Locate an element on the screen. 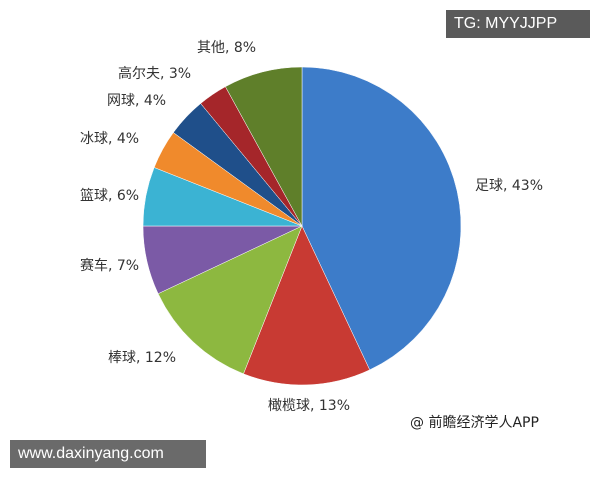 Image resolution: width=600 pixels, height=480 pixels. source-credit: @ 前瞻经济学人APP is located at coordinates (474, 423).